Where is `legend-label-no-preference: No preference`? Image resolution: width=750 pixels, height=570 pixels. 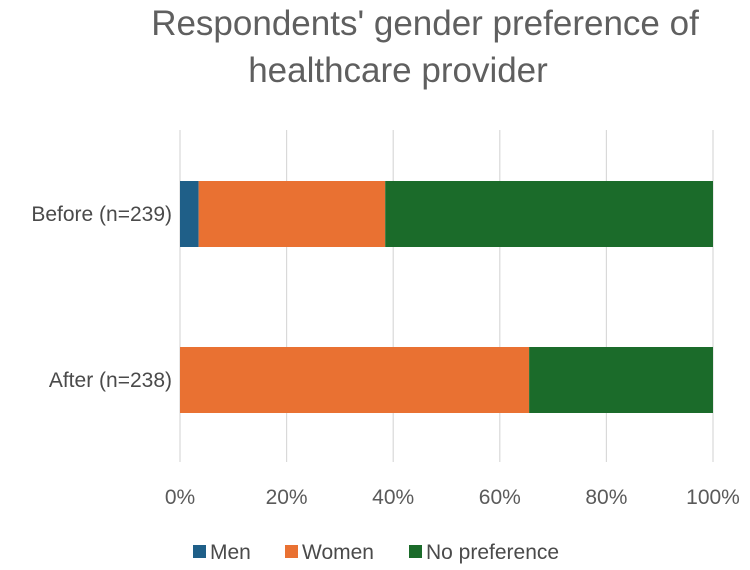
legend-label-no-preference: No preference is located at coordinates (492, 552).